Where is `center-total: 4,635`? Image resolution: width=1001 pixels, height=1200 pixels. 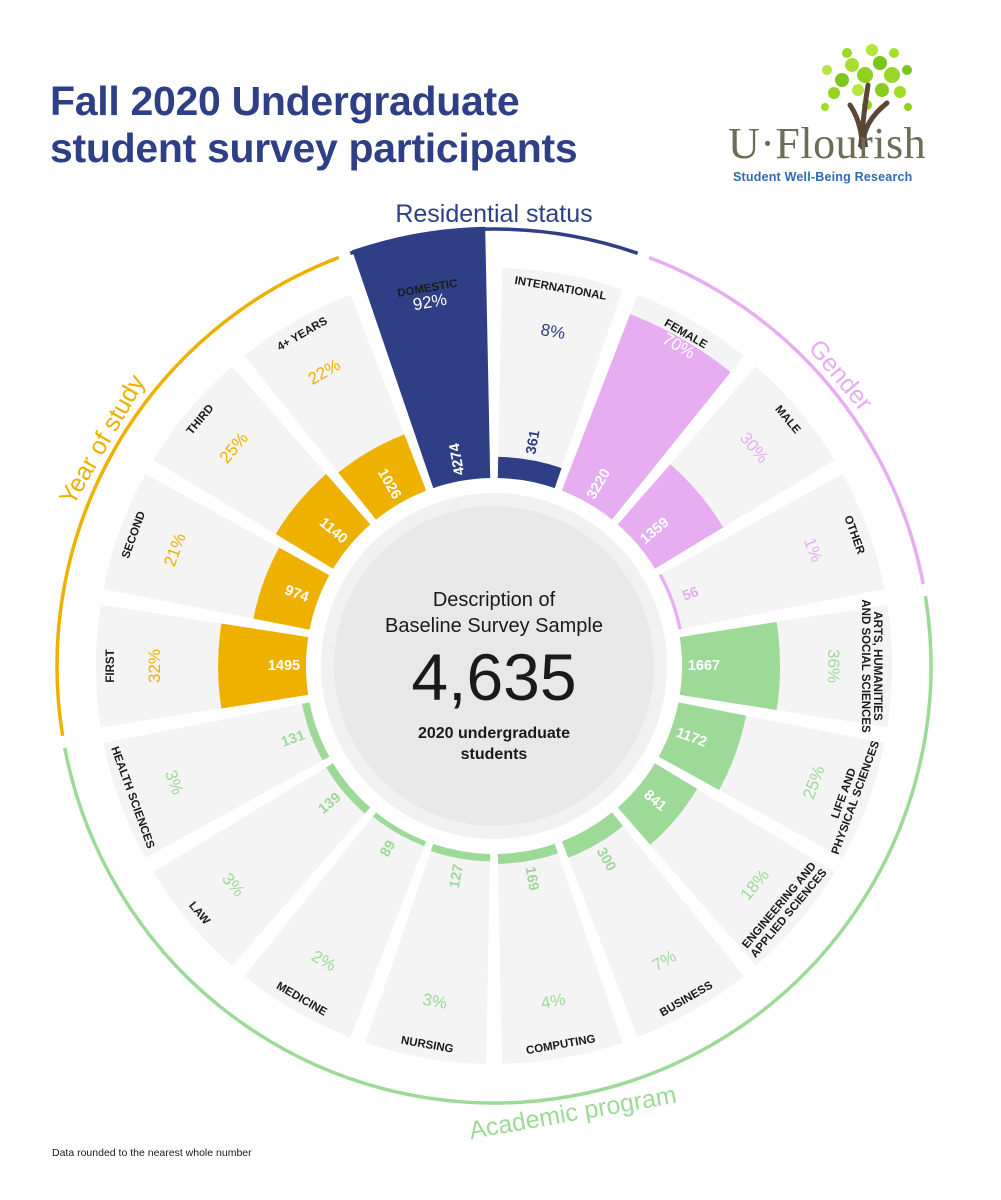
center-total: 4,635 is located at coordinates (493, 677).